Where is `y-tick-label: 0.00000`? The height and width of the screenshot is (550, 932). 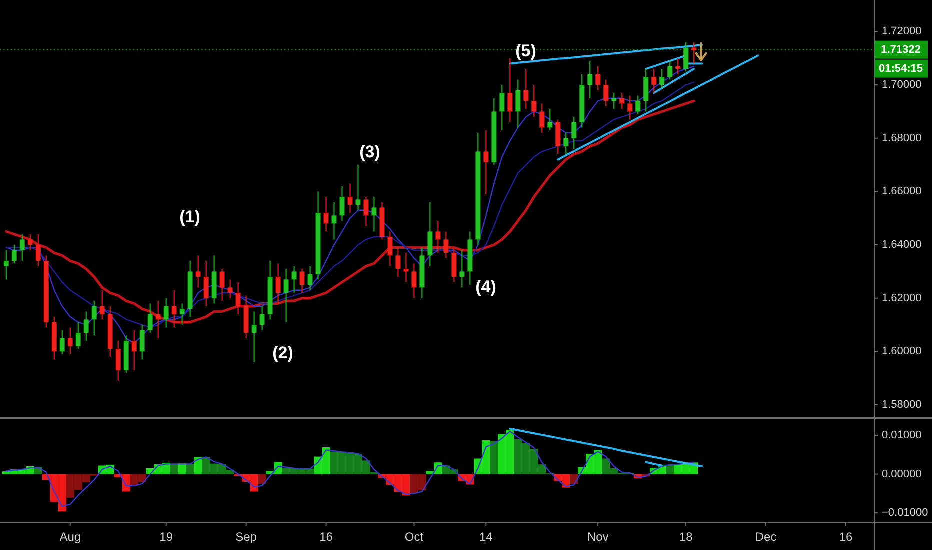 y-tick-label: 0.00000 is located at coordinates (902, 474).